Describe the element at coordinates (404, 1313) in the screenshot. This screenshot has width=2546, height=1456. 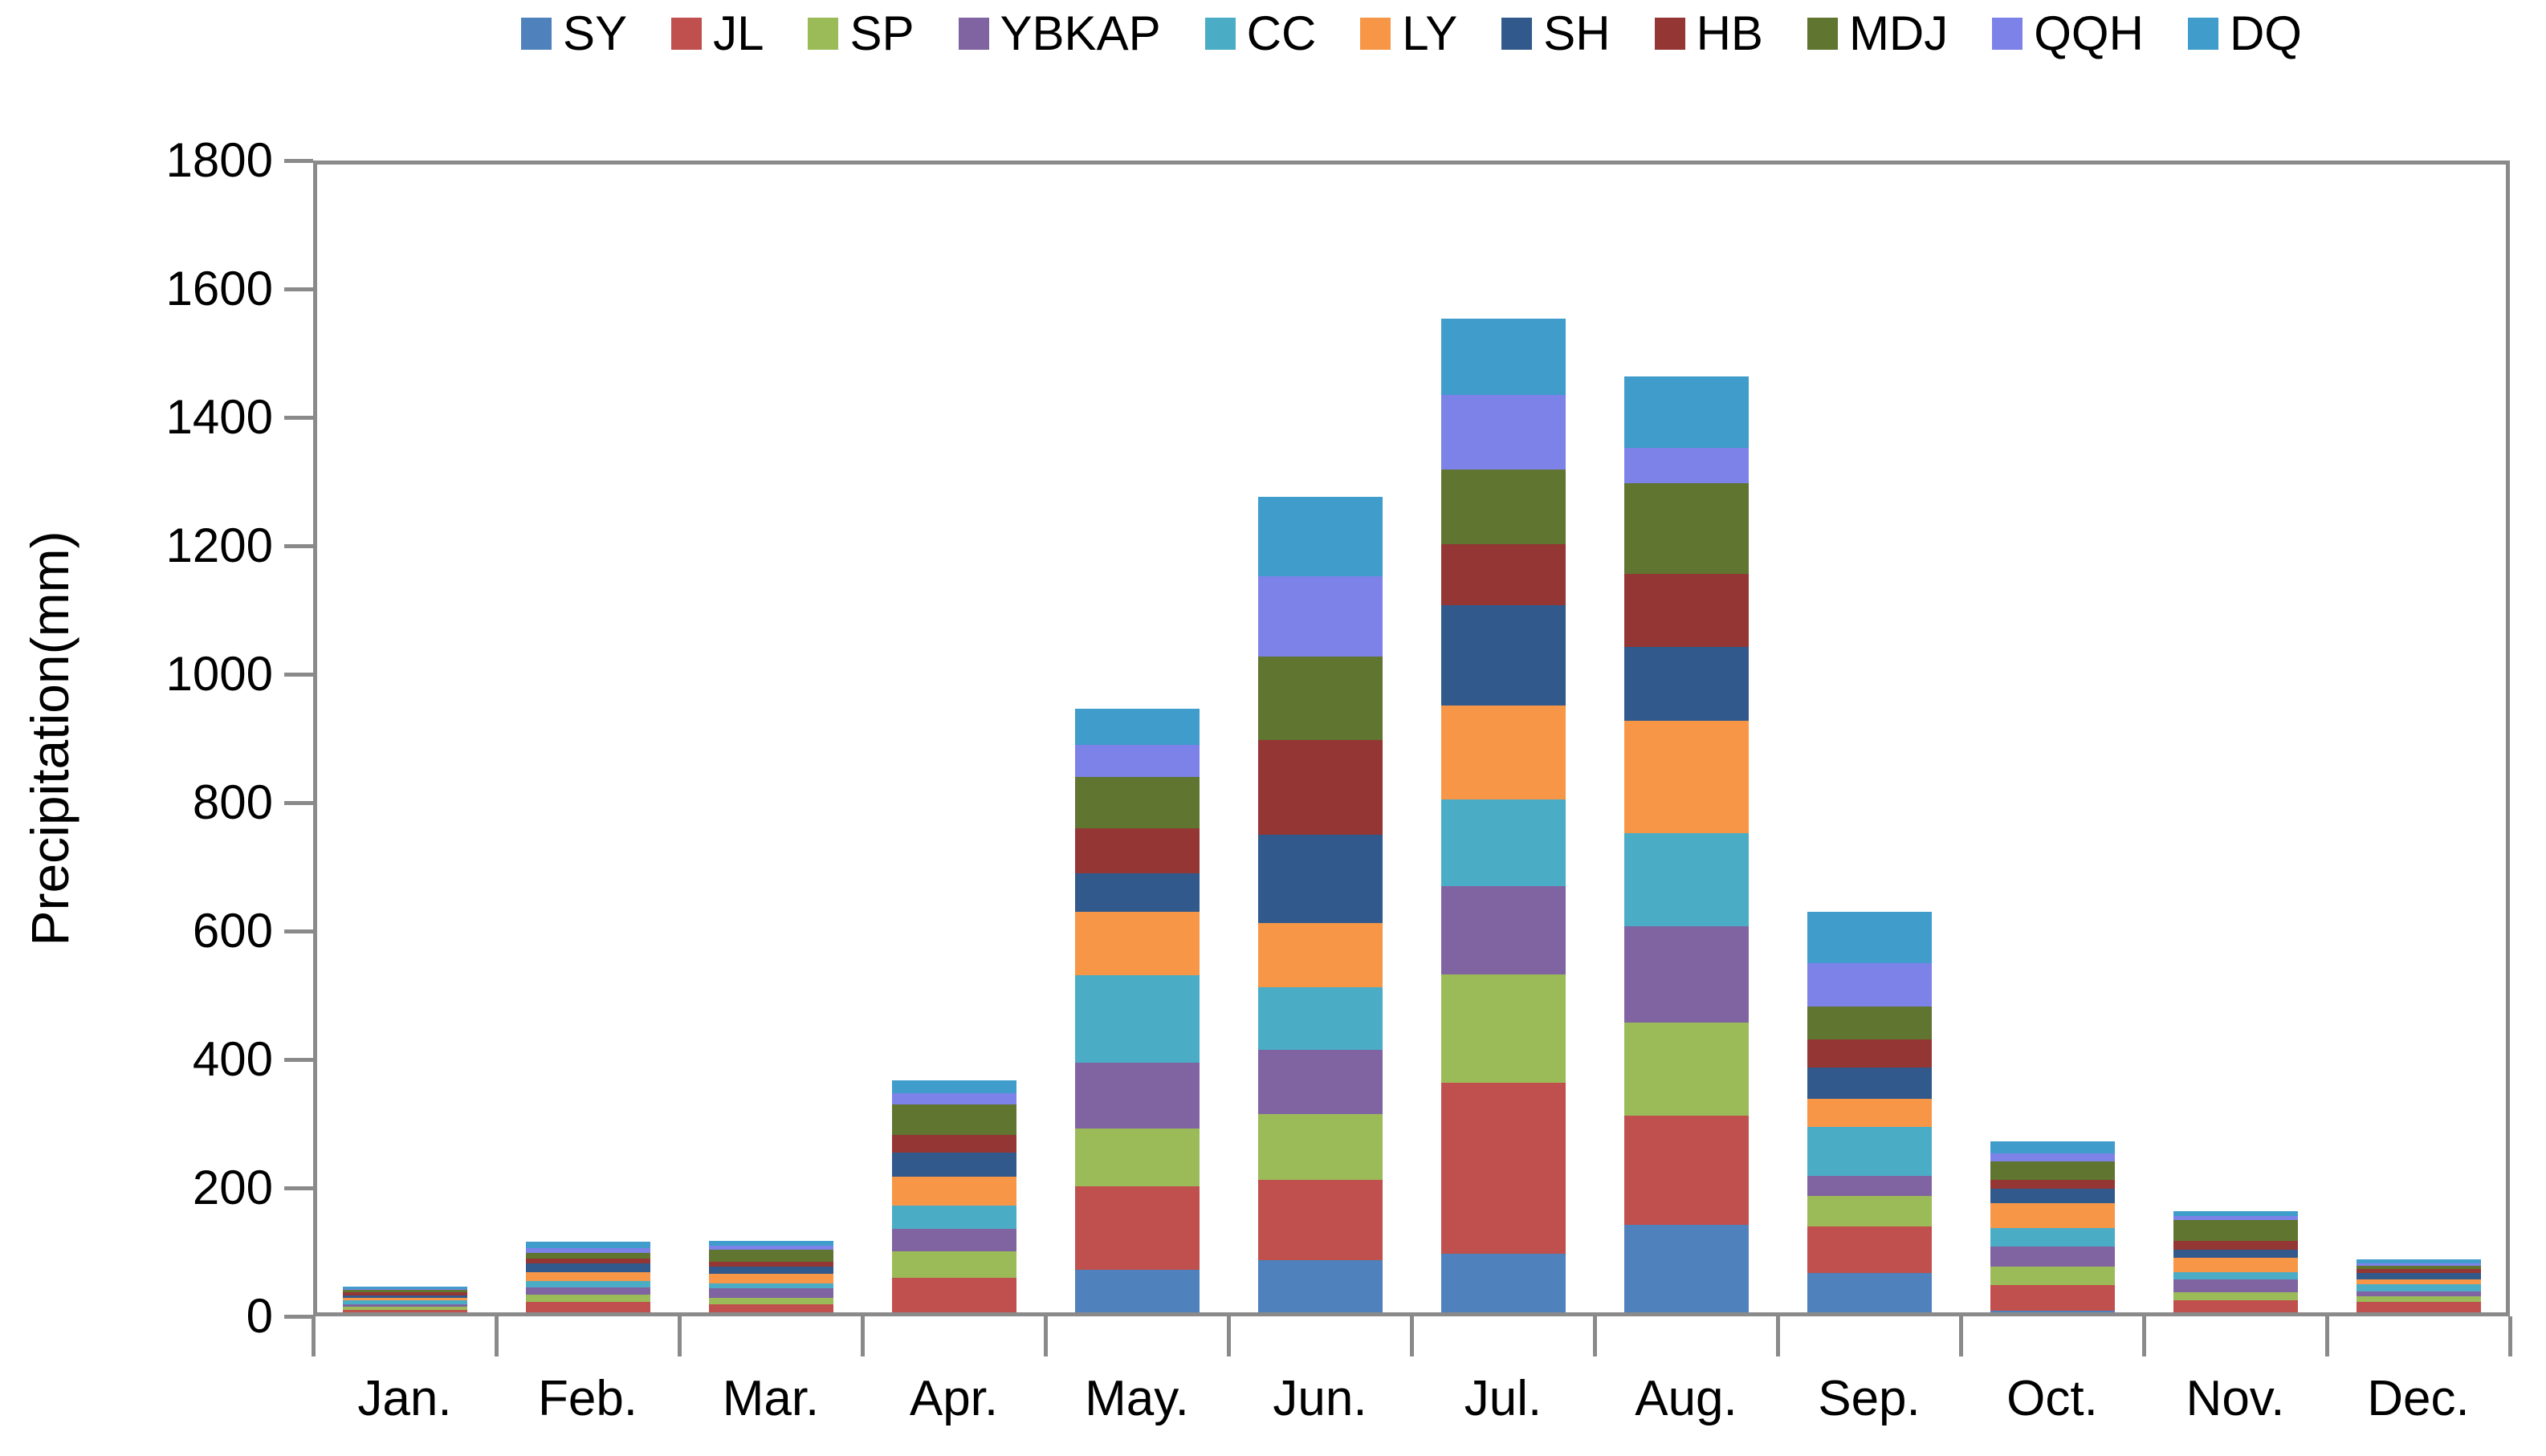
I see `bar-segment-Jan-JL` at that location.